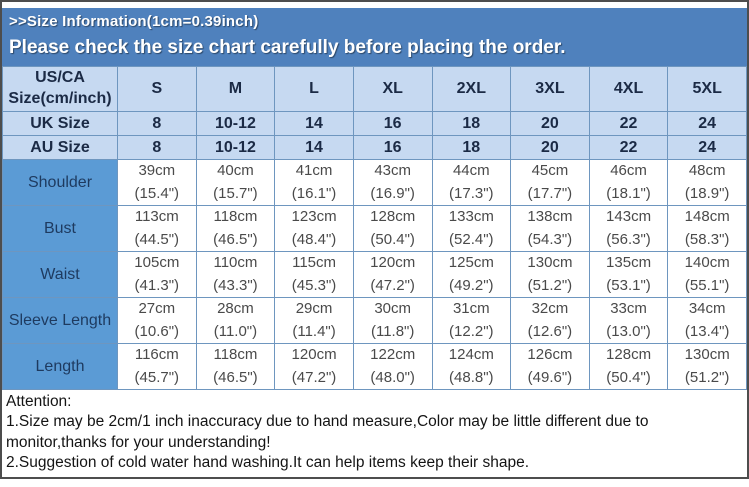  I want to click on bust-cell: 123cm (48.4"), so click(314, 228).